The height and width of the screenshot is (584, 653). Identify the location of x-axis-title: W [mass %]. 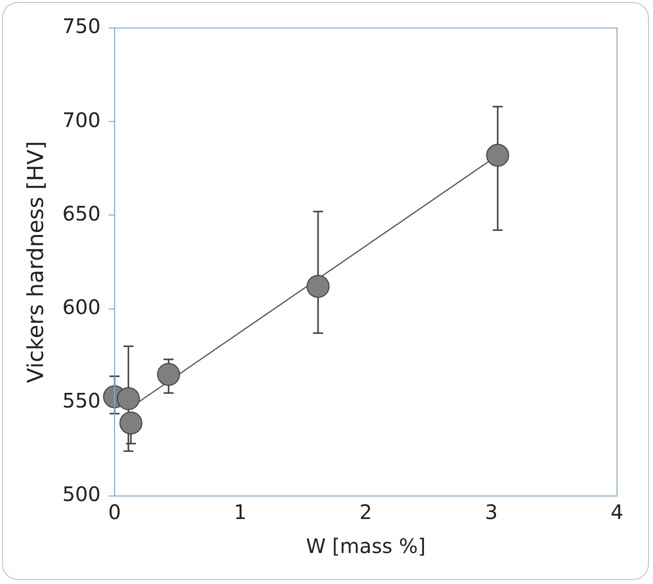
(366, 546).